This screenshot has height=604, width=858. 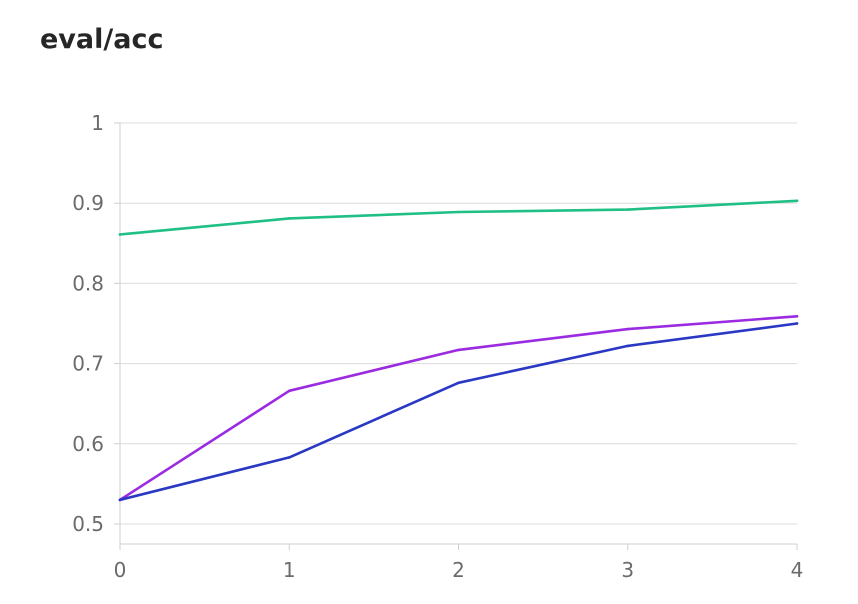 What do you see at coordinates (97, 123) in the screenshot?
I see `y-tick-label: 1` at bounding box center [97, 123].